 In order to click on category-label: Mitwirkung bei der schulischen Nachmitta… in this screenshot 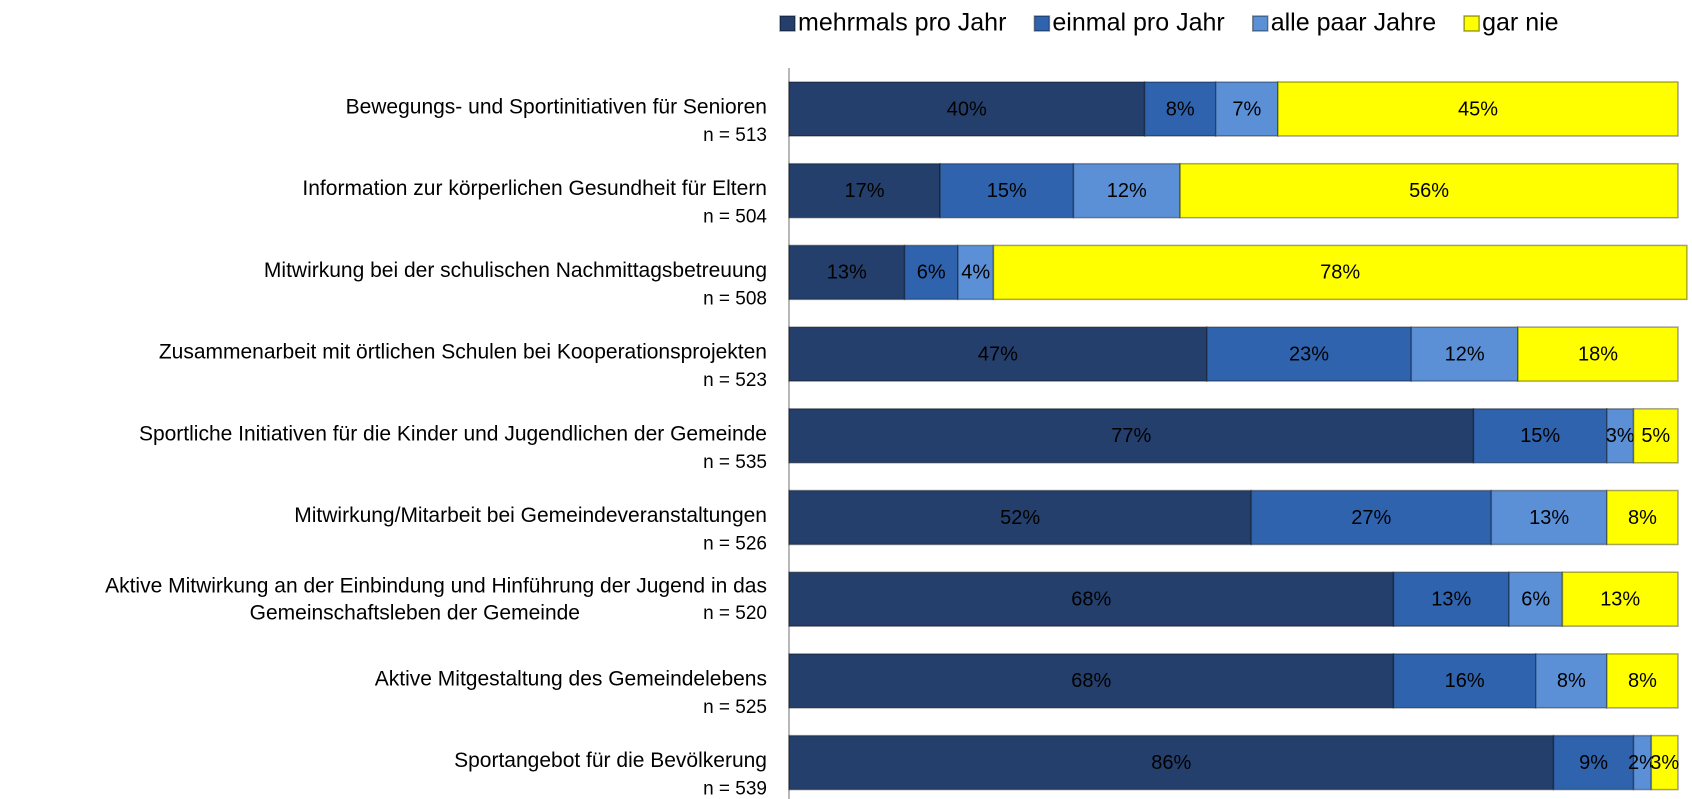, I will do `click(515, 270)`.